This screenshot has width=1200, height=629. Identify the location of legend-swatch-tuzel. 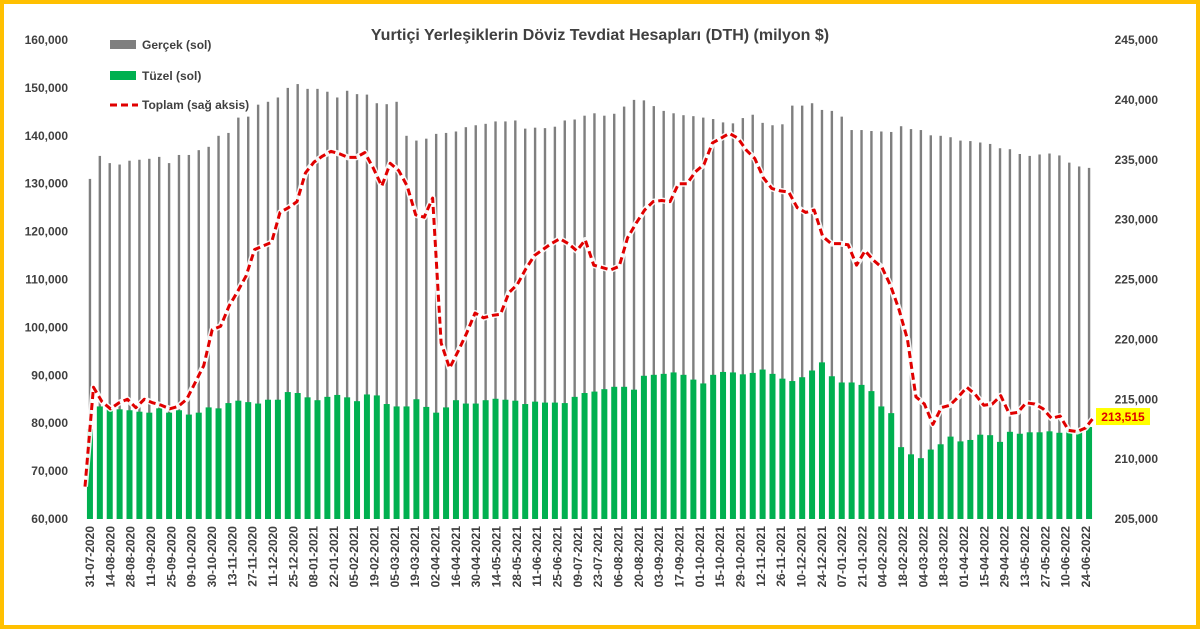
(123, 75).